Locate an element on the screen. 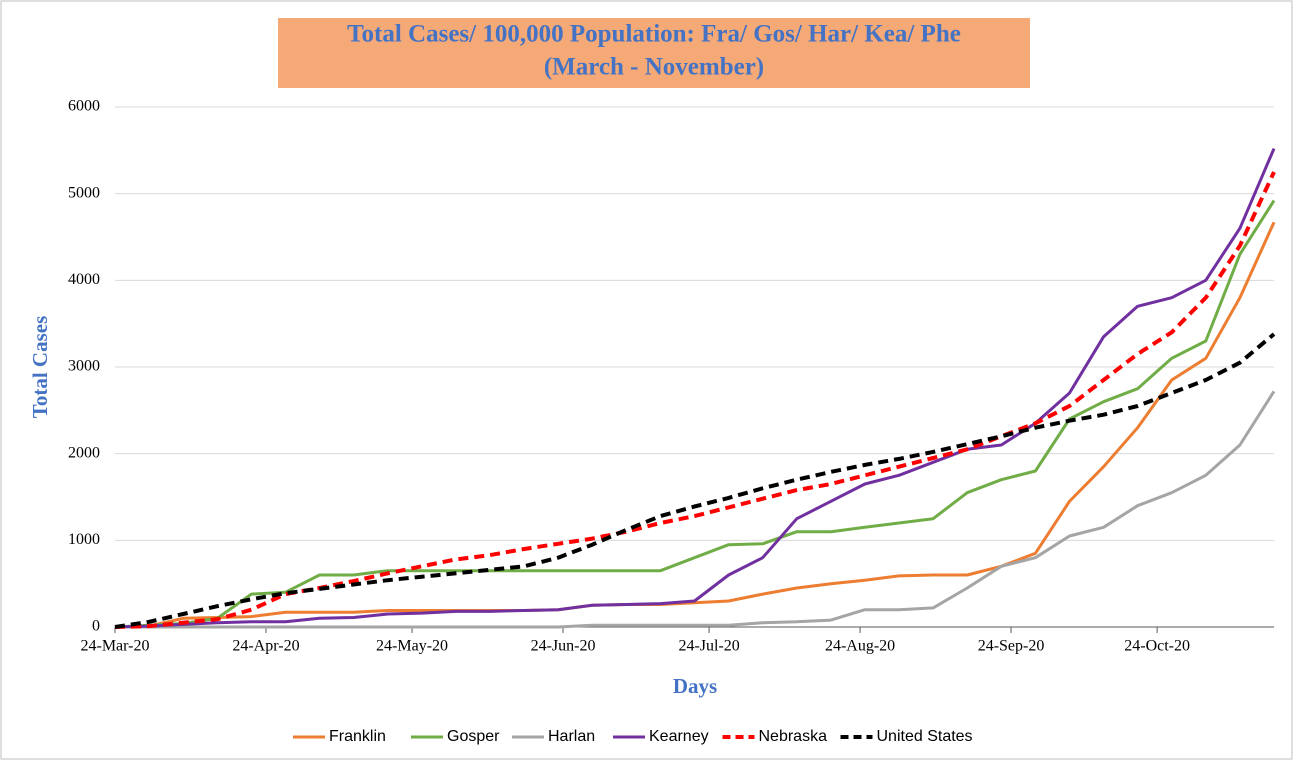 The image size is (1294, 761). legend-label: Nebraska is located at coordinates (793, 736).